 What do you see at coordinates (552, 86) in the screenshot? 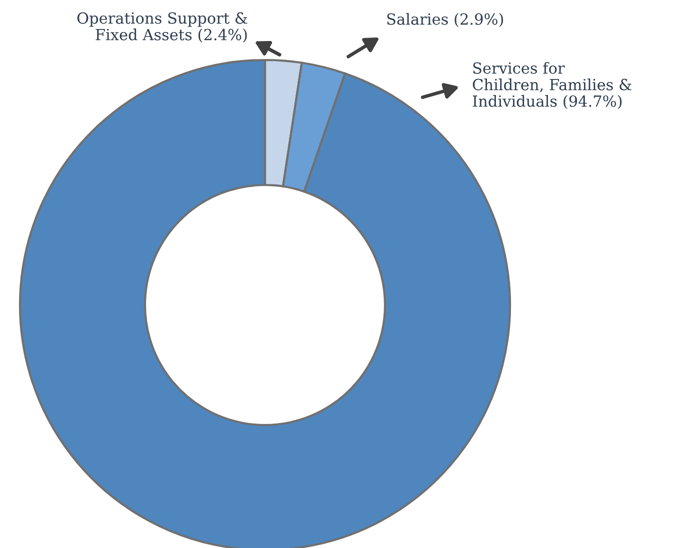
I see `slice-label: Services for Children, Families & Individuals (94.7%)` at bounding box center [552, 86].